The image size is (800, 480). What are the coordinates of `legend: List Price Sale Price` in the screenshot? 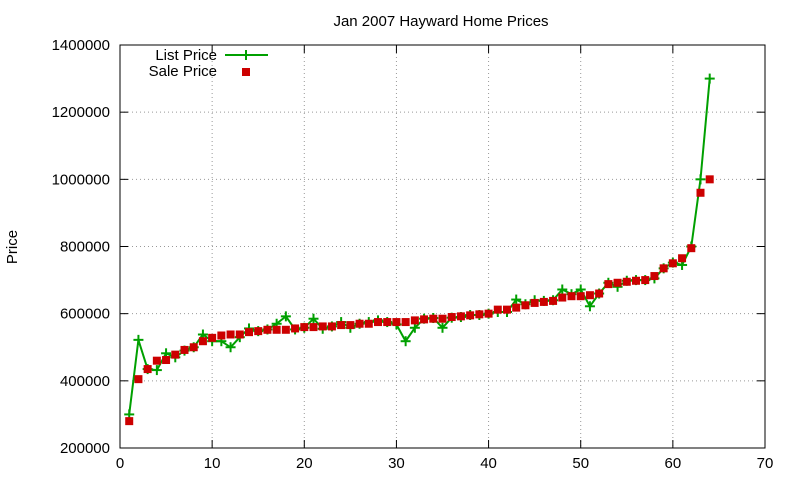 It's located at (208, 63).